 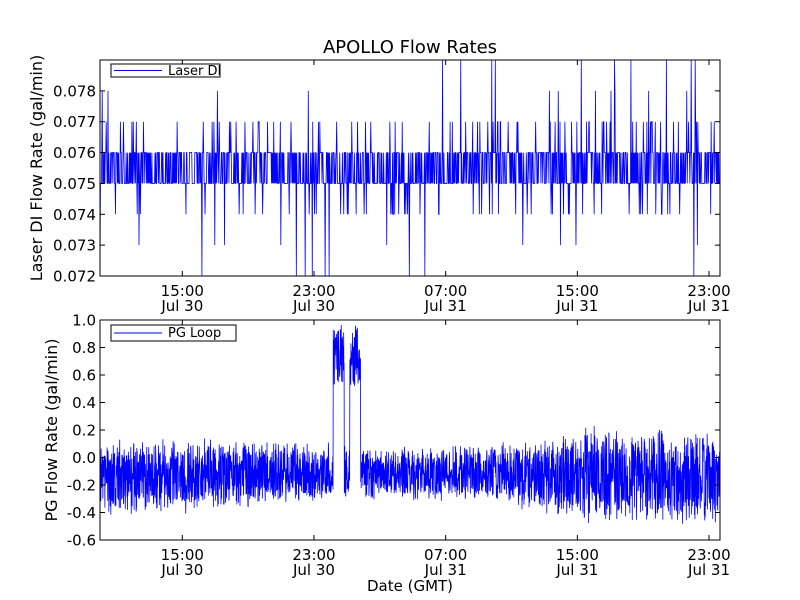 I want to click on pg-loop-legend: PG Loop, so click(x=173, y=333).